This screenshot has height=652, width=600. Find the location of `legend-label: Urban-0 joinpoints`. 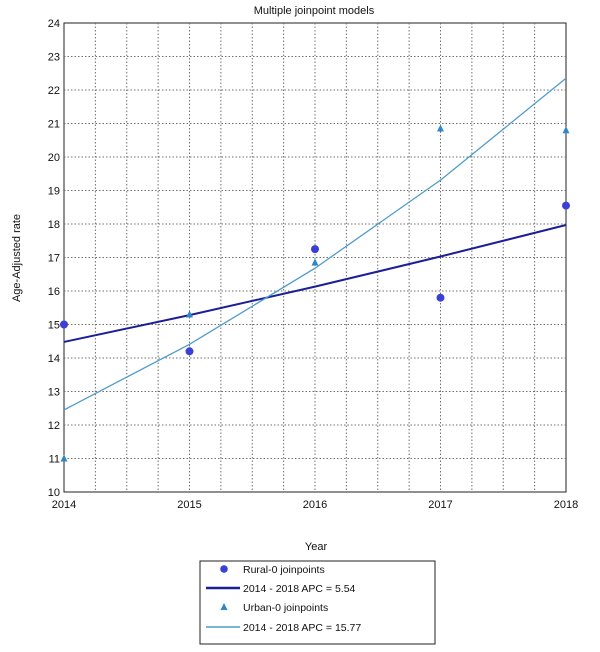

legend-label: Urban-0 joinpoints is located at coordinates (285, 608).